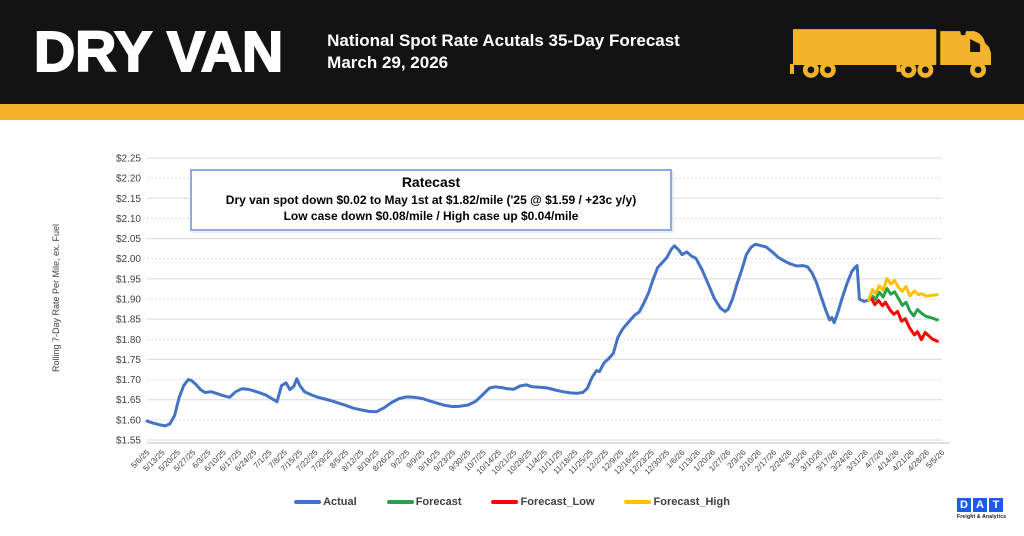  Describe the element at coordinates (505, 502) in the screenshot. I see `forecast-low-line-swatch` at that location.